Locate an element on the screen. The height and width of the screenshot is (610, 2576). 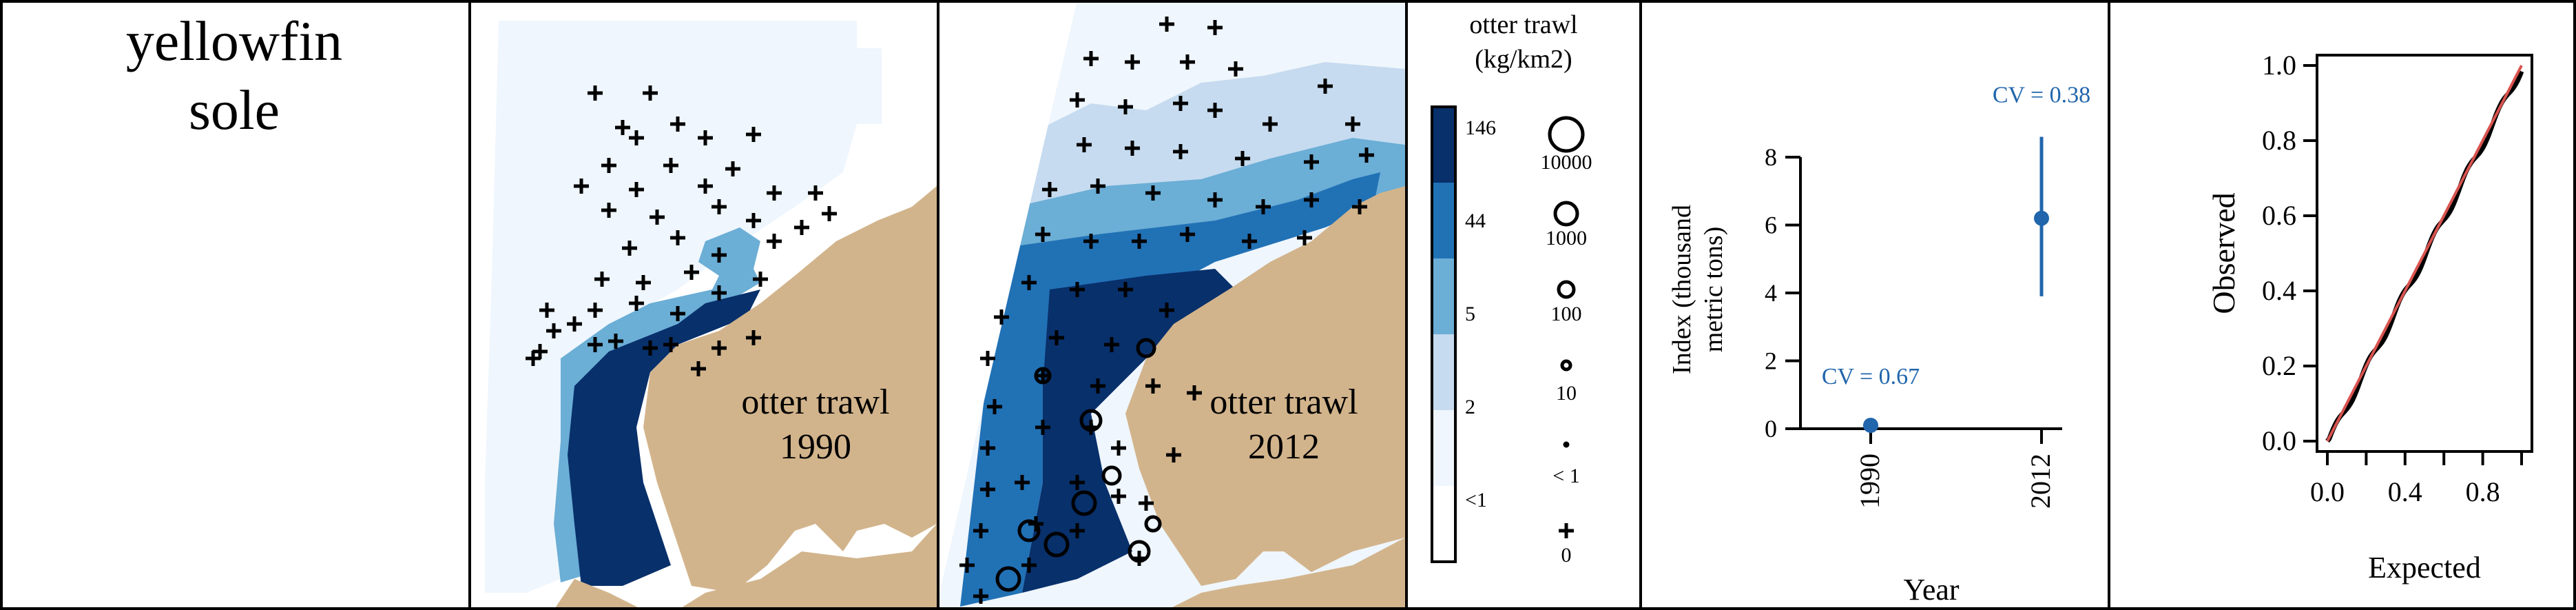
legend-bubble-label: 100 is located at coordinates (1566, 314).